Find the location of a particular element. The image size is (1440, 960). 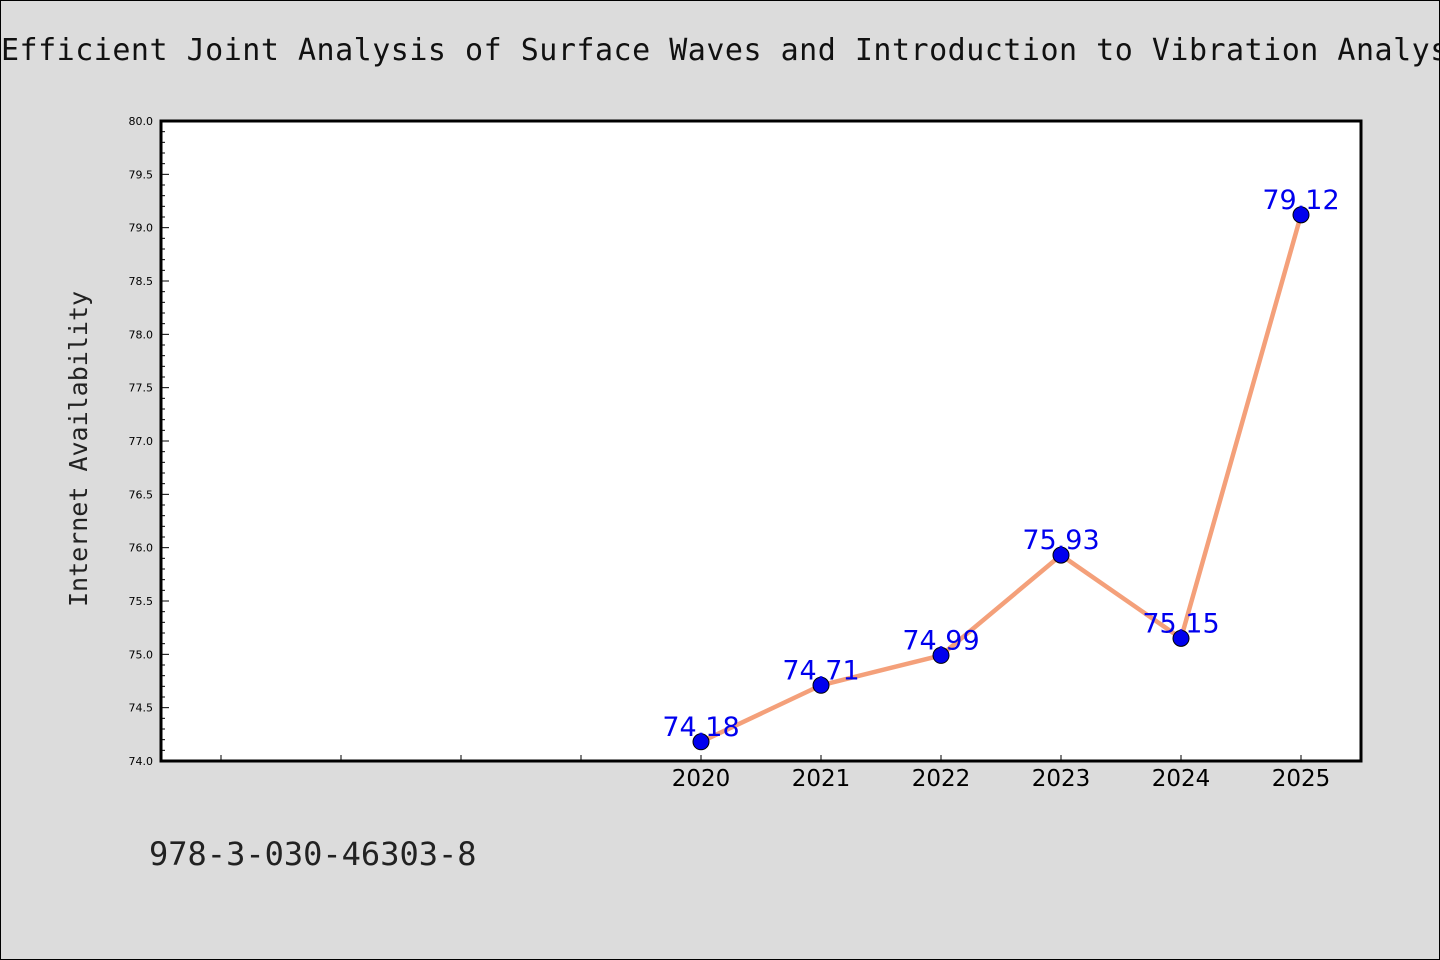

data-label: 75.15 is located at coordinates (1180, 623).